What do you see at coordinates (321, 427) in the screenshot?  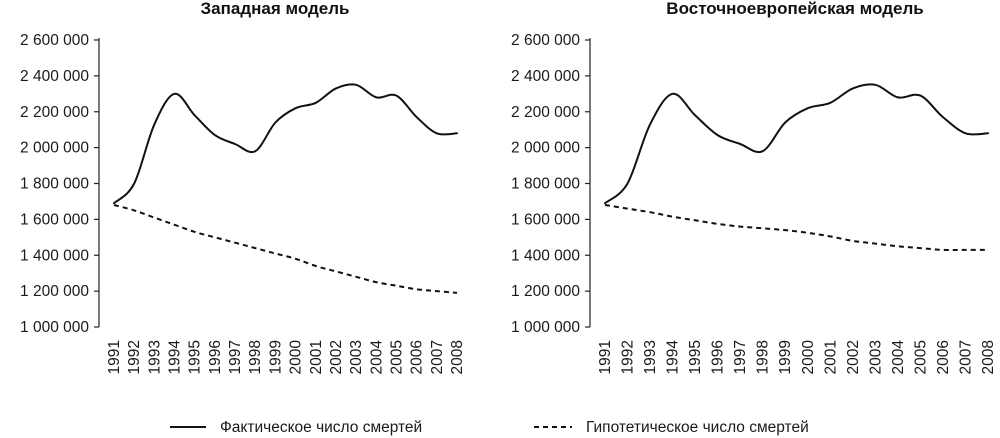 I see `legend-label-actual: Фактическое число смертей` at bounding box center [321, 427].